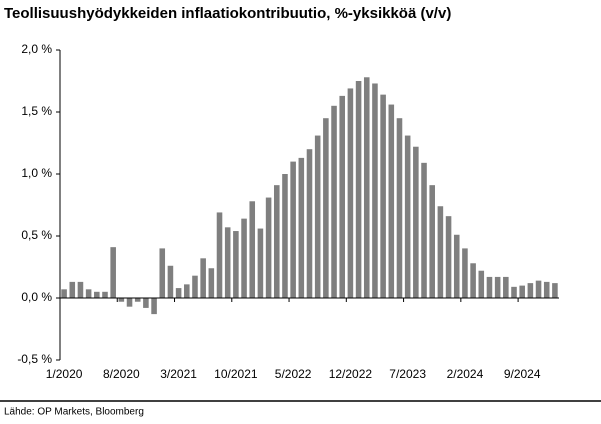 The width and height of the screenshot is (601, 424). Describe the element at coordinates (34, 359) in the screenshot. I see `y-tick-label: -0,5 %` at that location.